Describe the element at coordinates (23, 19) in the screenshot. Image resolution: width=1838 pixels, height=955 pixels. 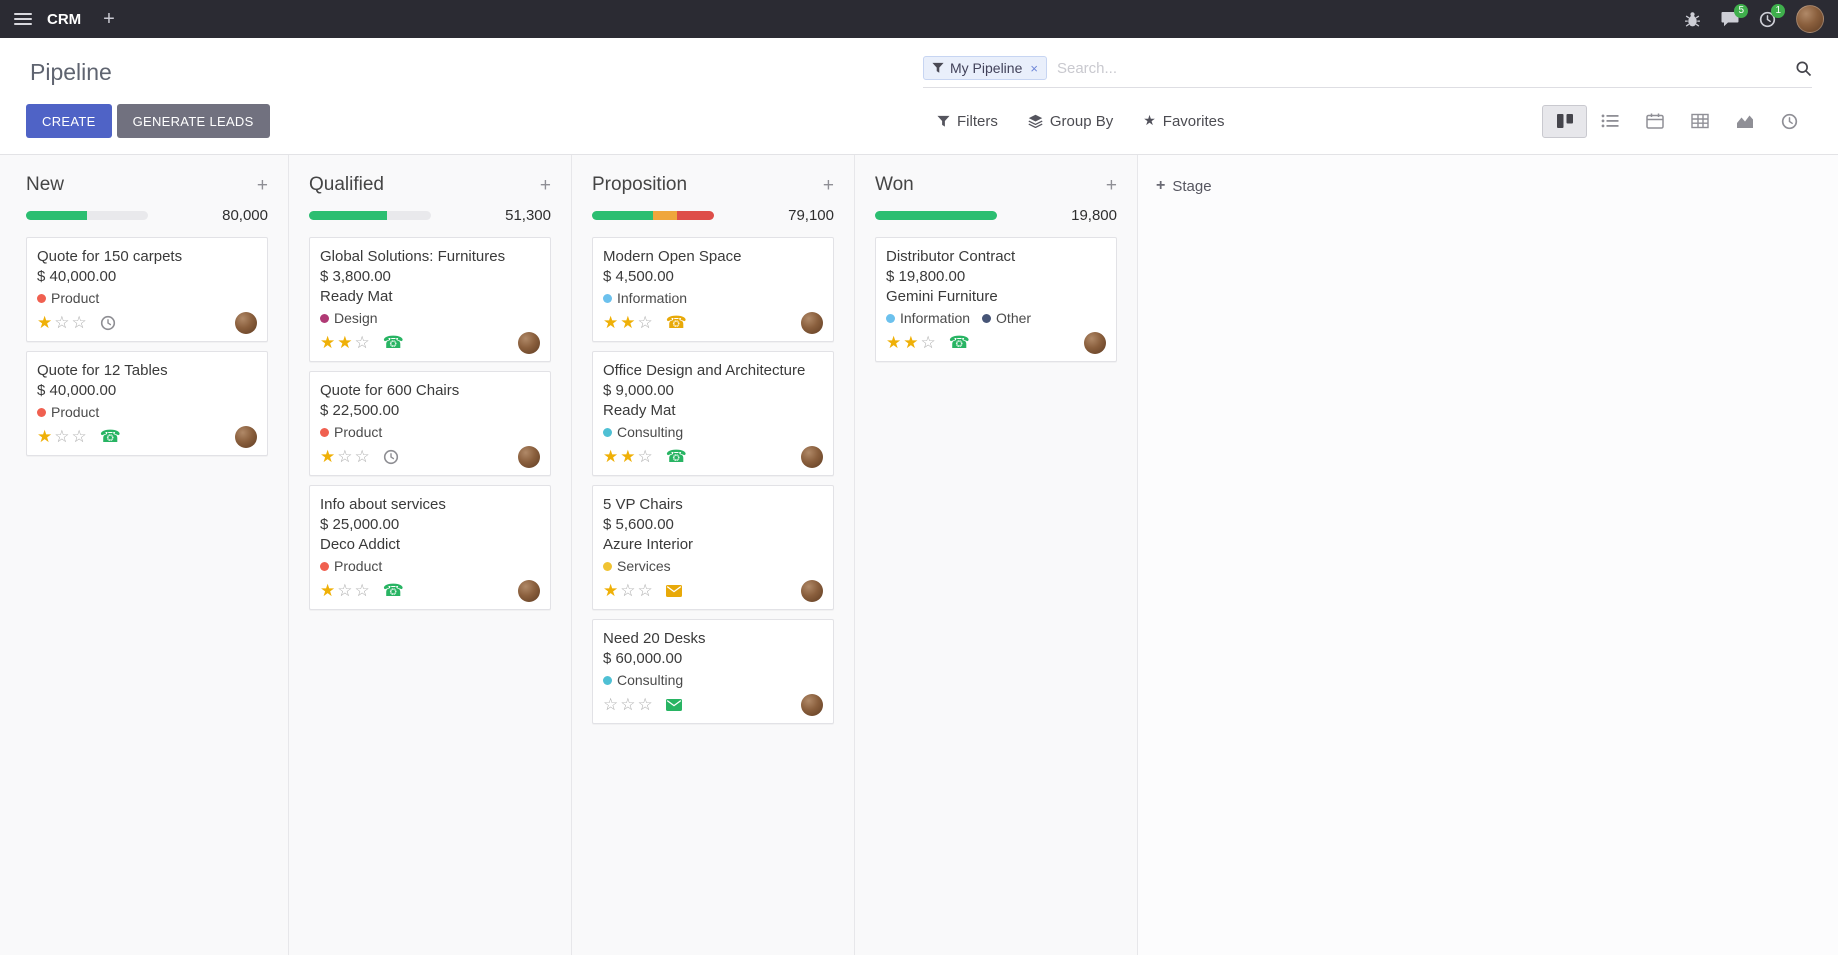
I see `apps-menu-icon` at that location.